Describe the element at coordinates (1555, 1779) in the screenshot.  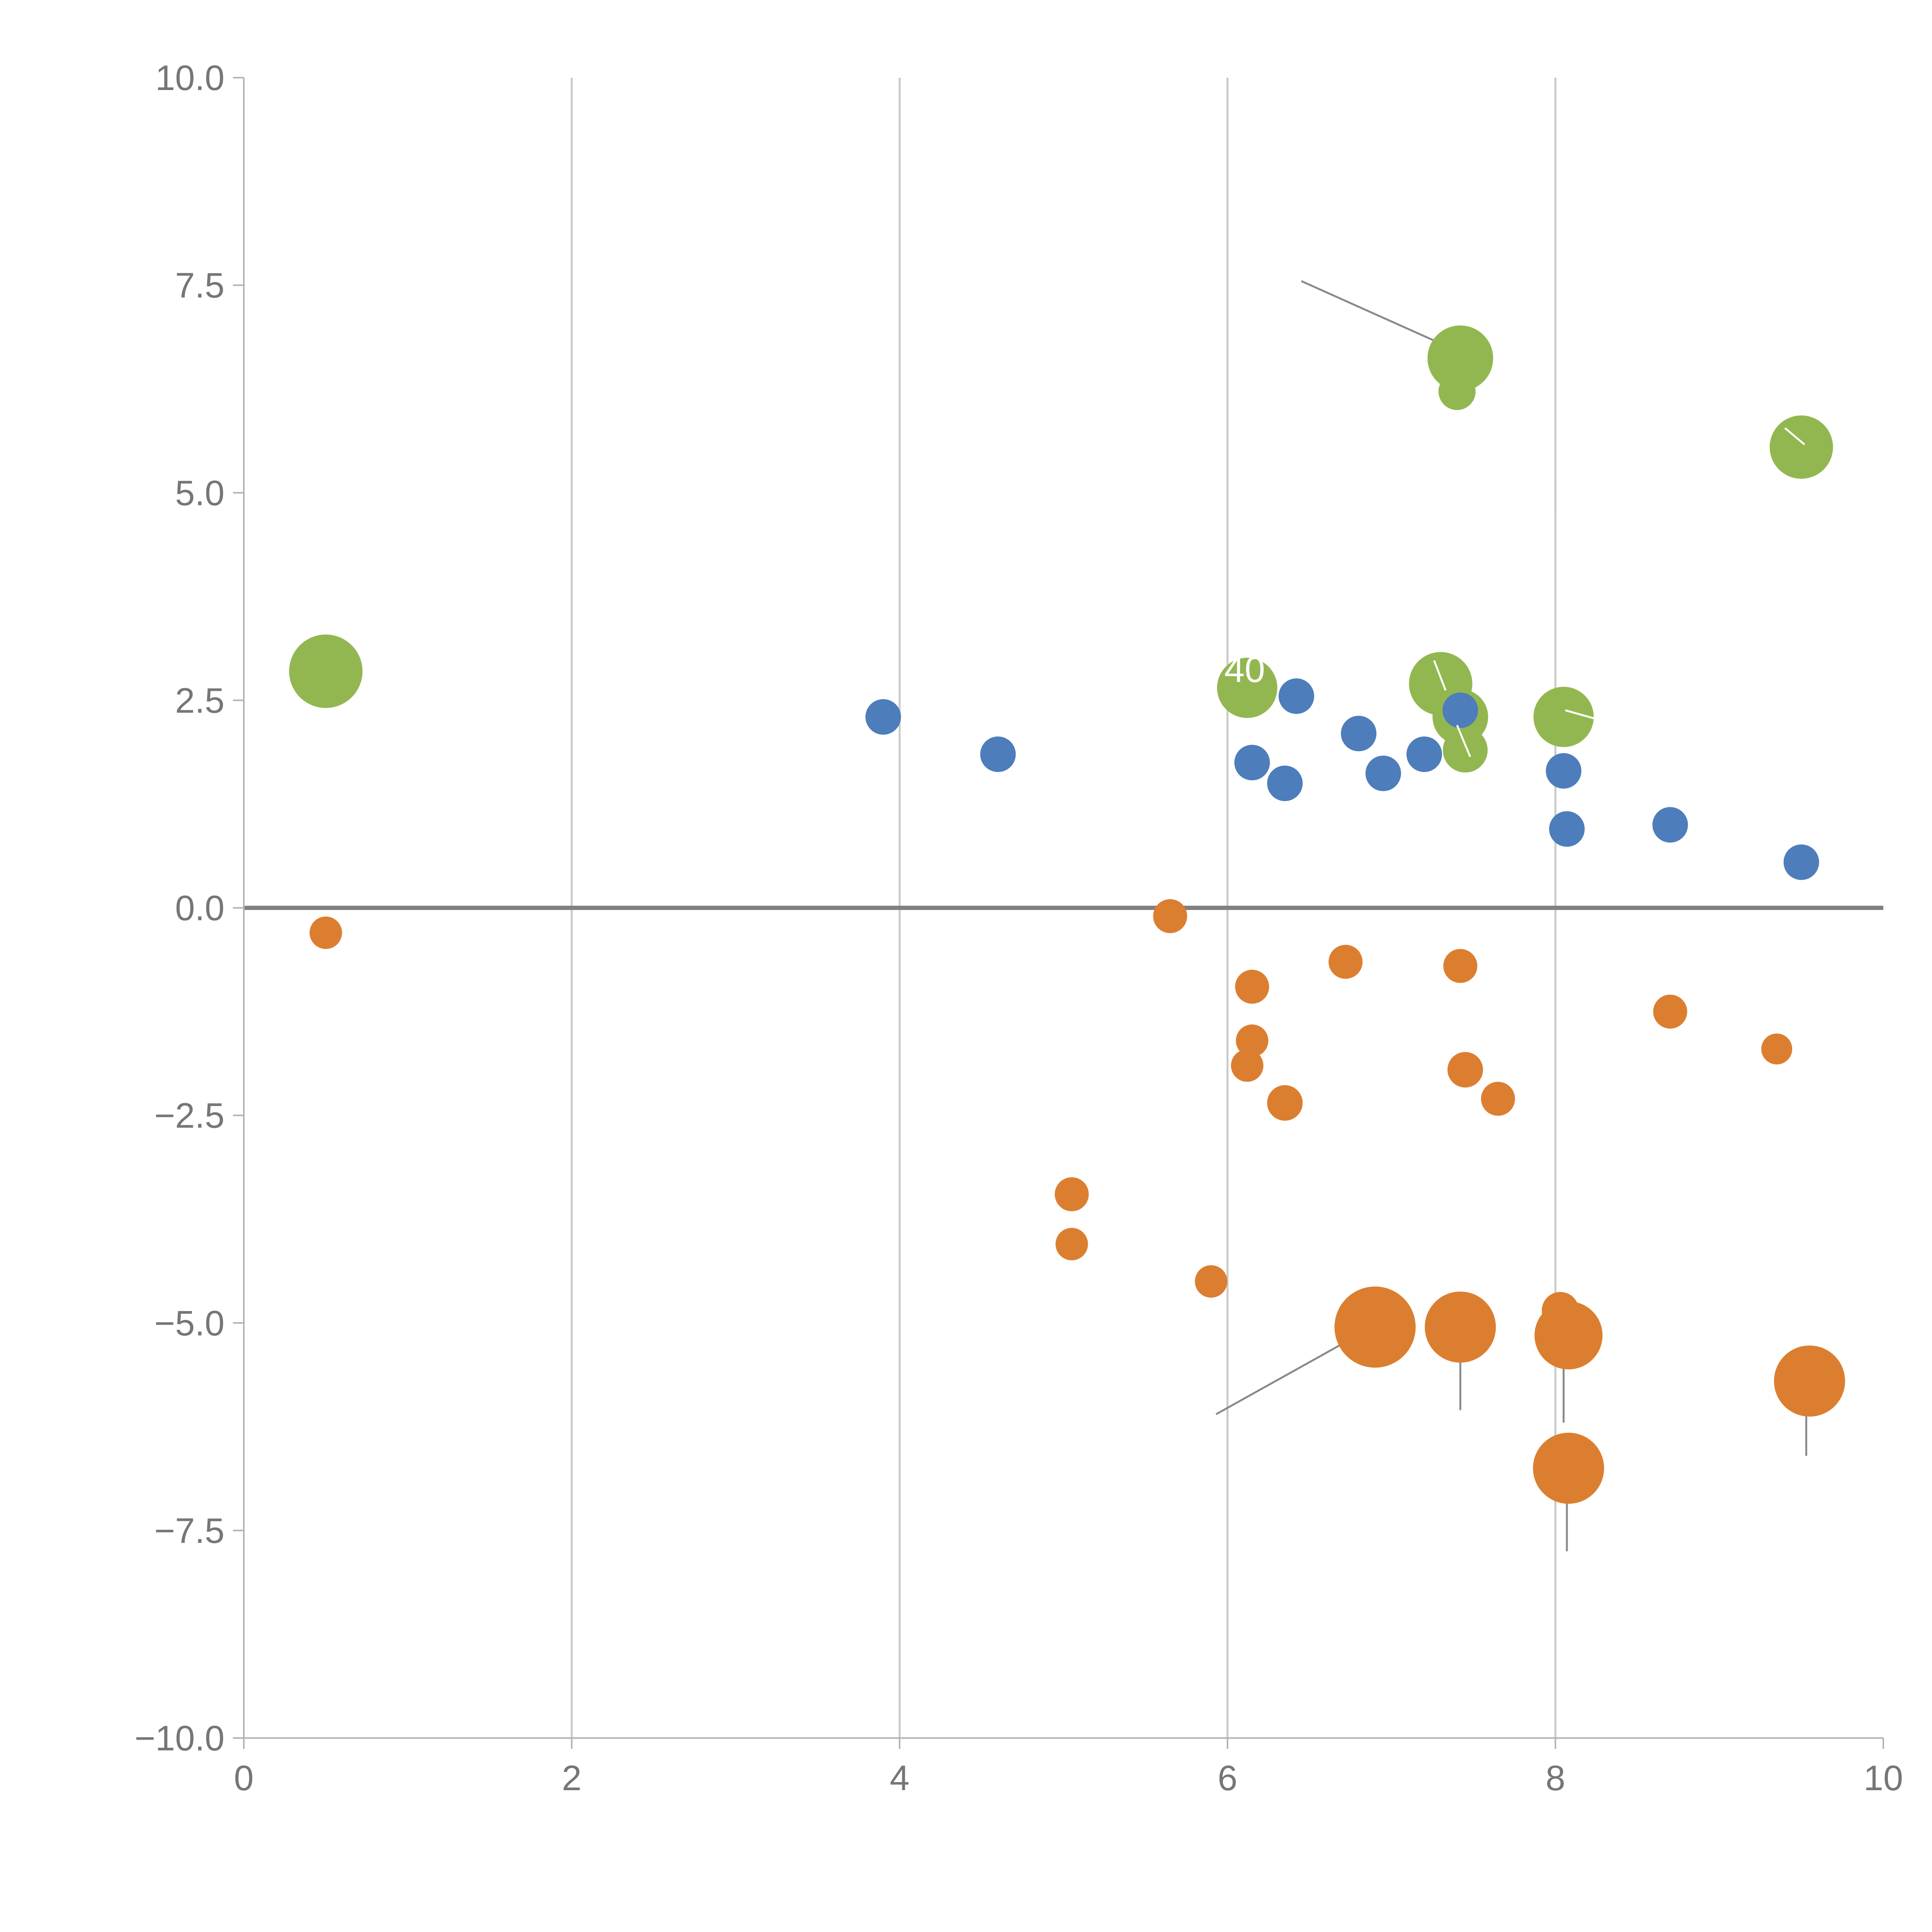
I see `x-tick-label: 8` at that location.